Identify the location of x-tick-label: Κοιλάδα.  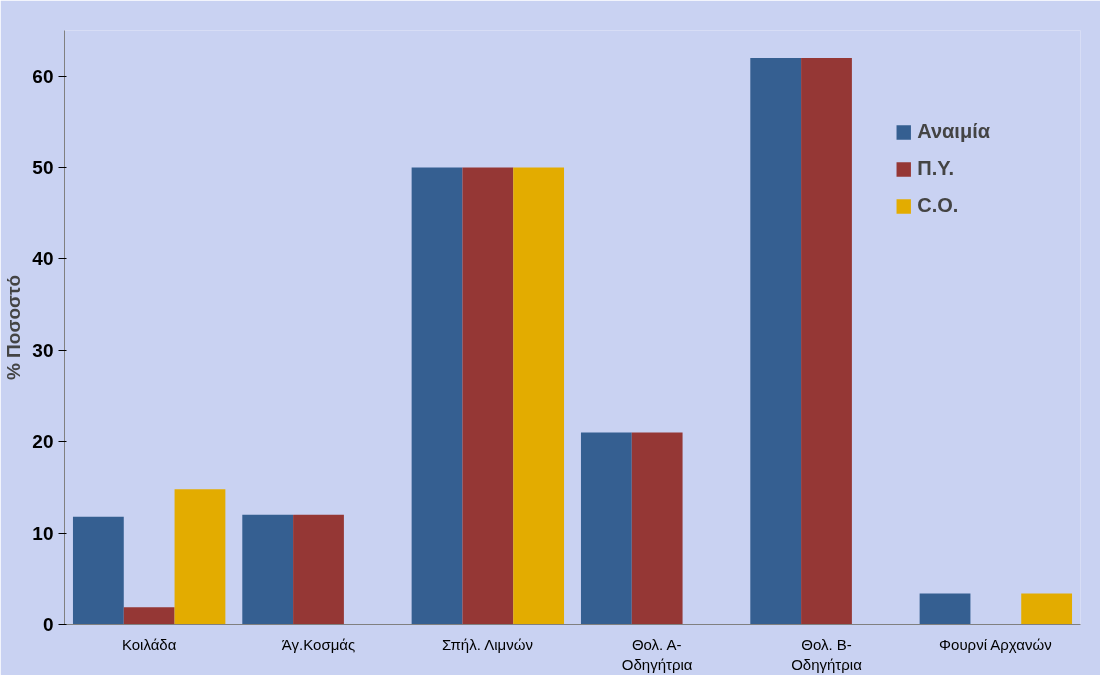
(149, 644).